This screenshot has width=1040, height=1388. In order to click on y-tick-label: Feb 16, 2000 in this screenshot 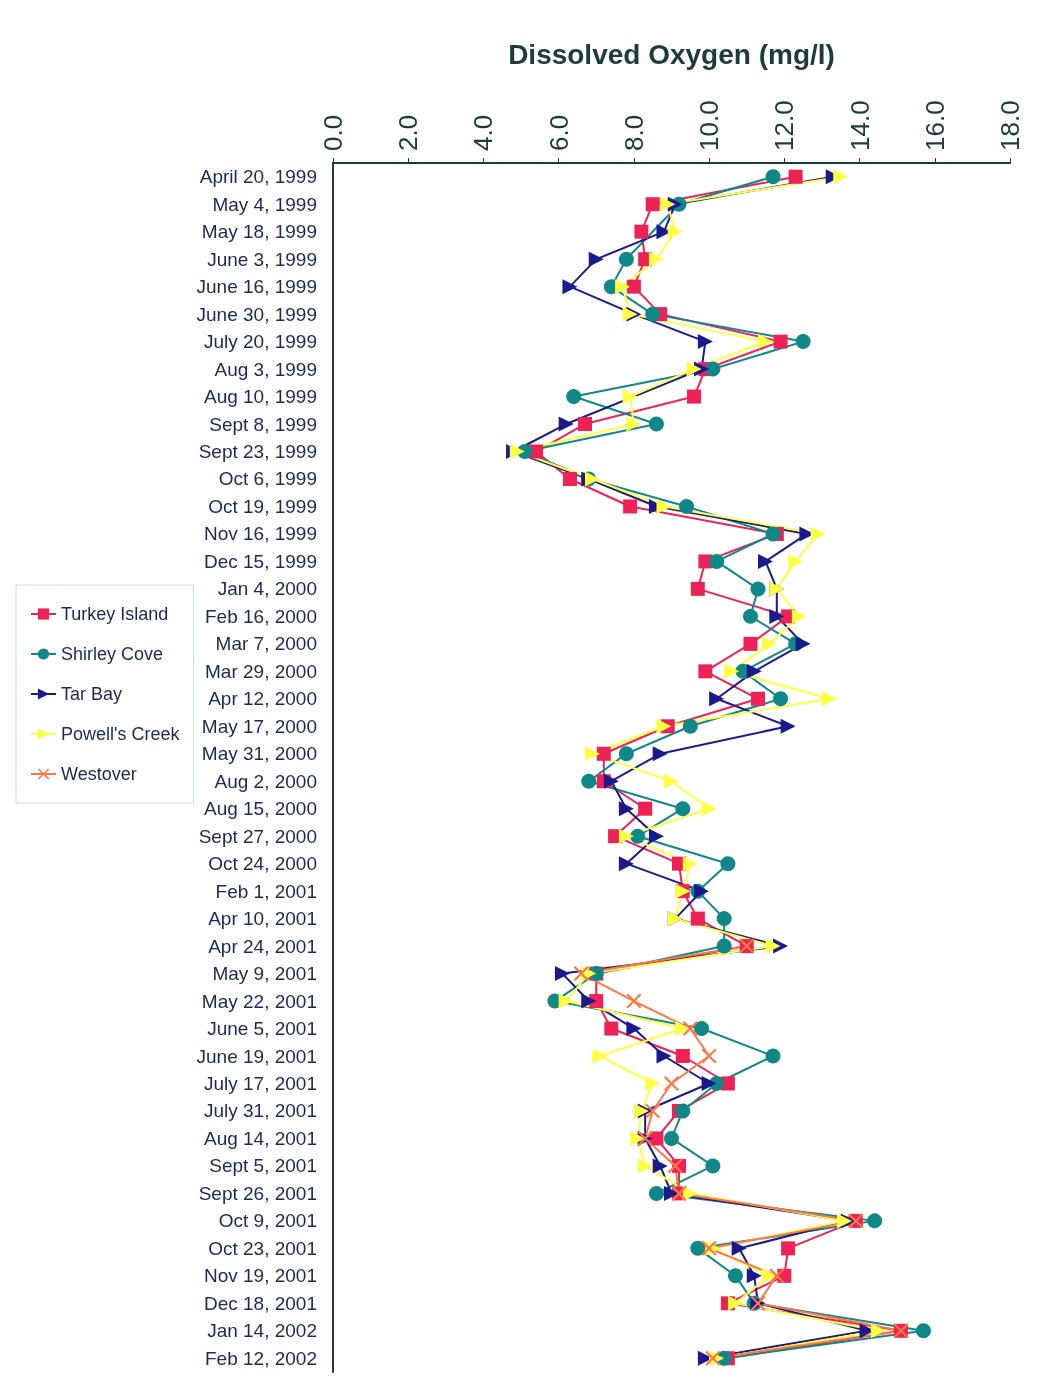, I will do `click(261, 616)`.